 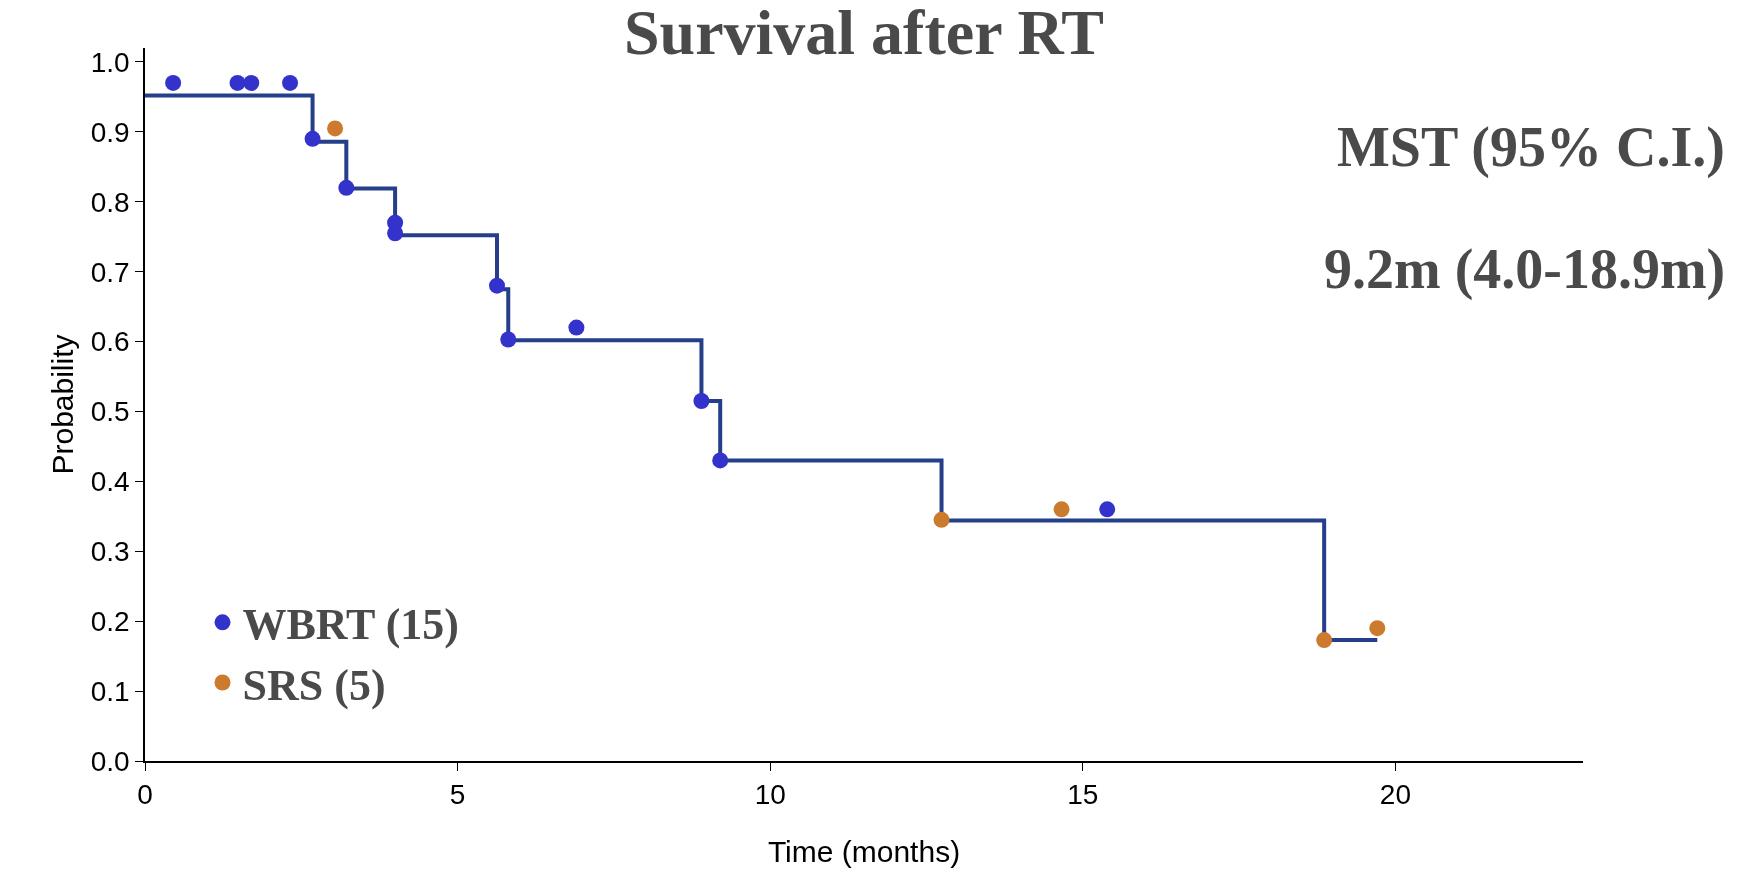 I want to click on annotation: MST (95% C.I.), so click(x=1531, y=147).